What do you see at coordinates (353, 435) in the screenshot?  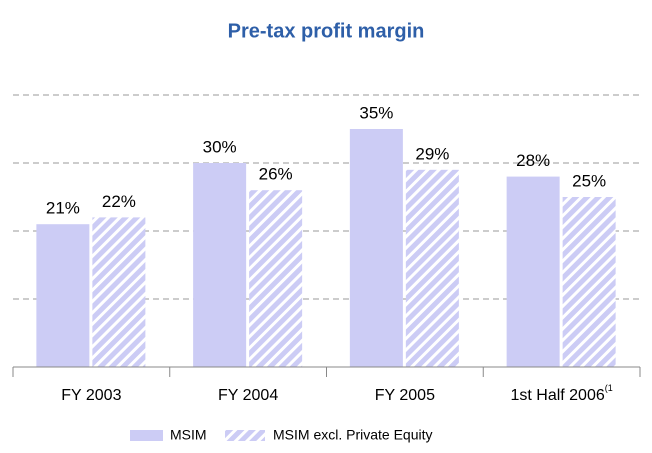 I see `legend-label: MSIM excl. Private Equity` at bounding box center [353, 435].